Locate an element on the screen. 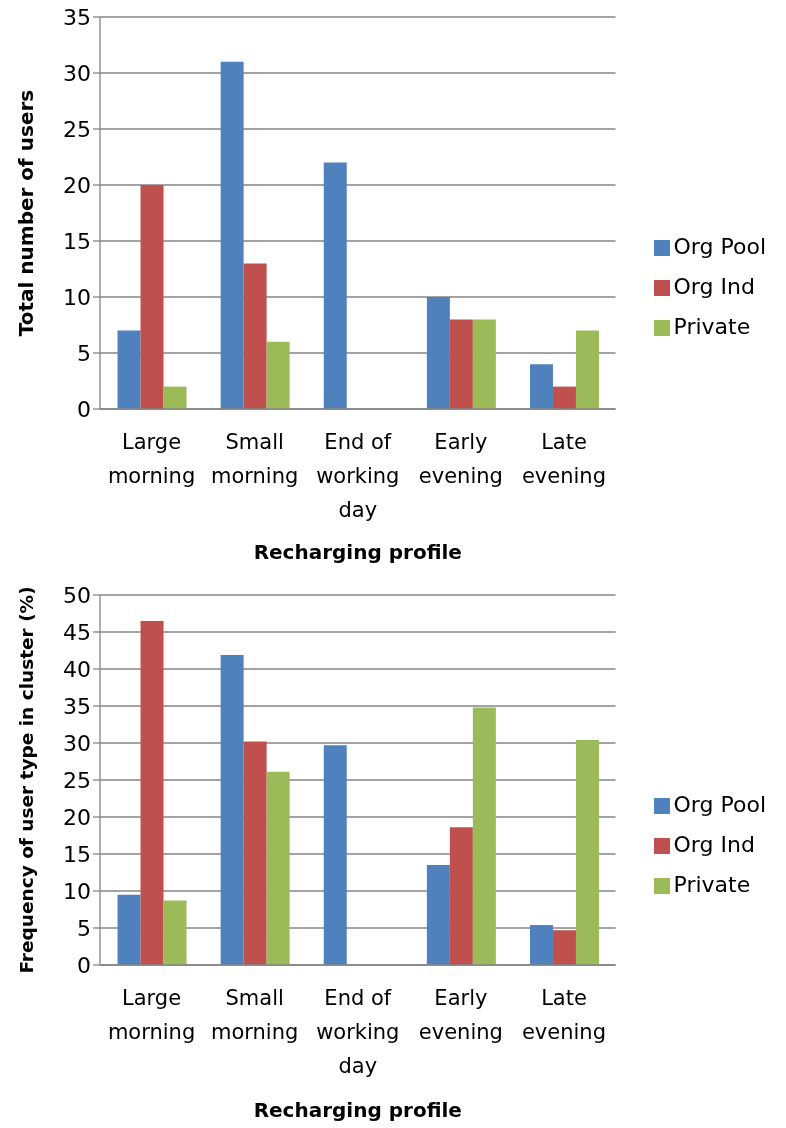  y-axis-title: Total number of users is located at coordinates (26, 213).